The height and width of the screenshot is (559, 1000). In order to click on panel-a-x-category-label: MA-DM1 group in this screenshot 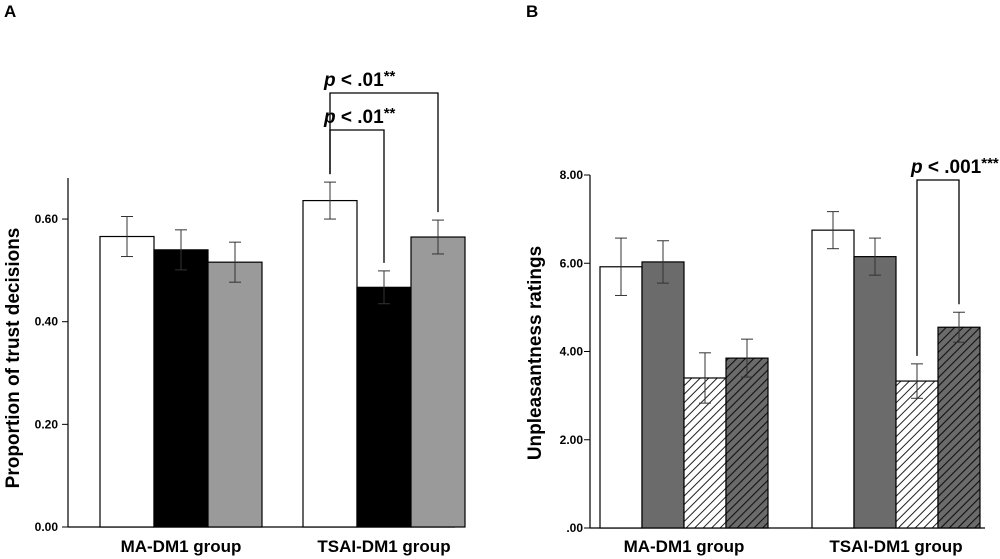, I will do `click(181, 546)`.